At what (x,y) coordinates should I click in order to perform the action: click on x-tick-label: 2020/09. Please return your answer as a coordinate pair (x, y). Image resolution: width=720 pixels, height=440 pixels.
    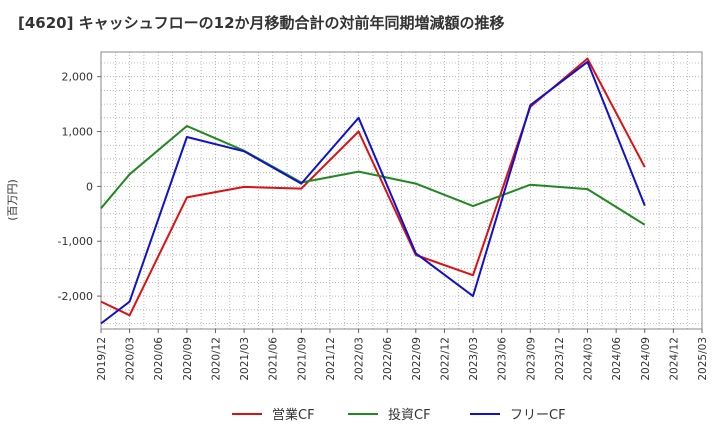
    Looking at the image, I should click on (188, 359).